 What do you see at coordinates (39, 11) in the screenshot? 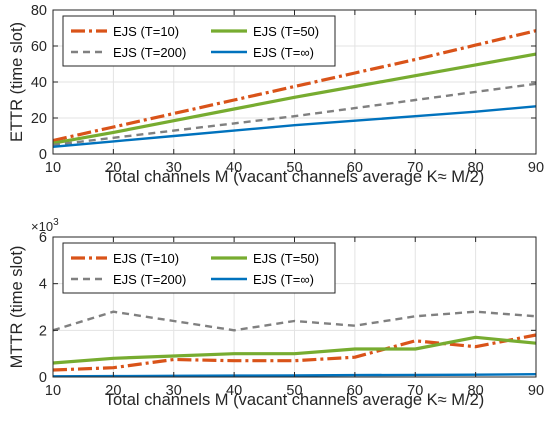
I see `y-tick-label: 80` at bounding box center [39, 11].